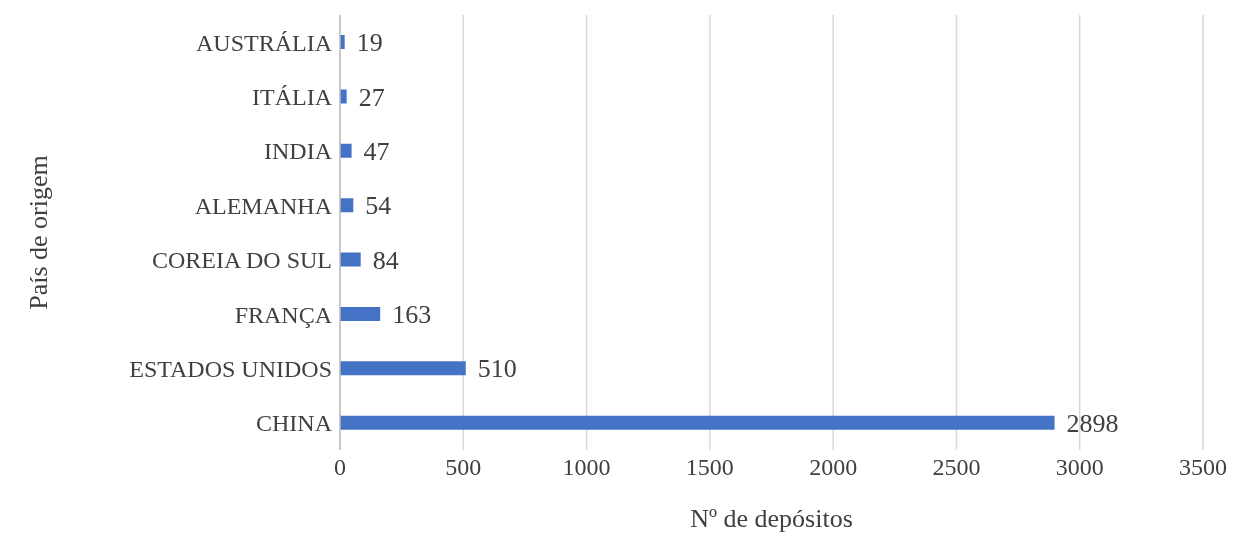 The height and width of the screenshot is (543, 1239). What do you see at coordinates (956, 467) in the screenshot?
I see `x-tick-label: 2500` at bounding box center [956, 467].